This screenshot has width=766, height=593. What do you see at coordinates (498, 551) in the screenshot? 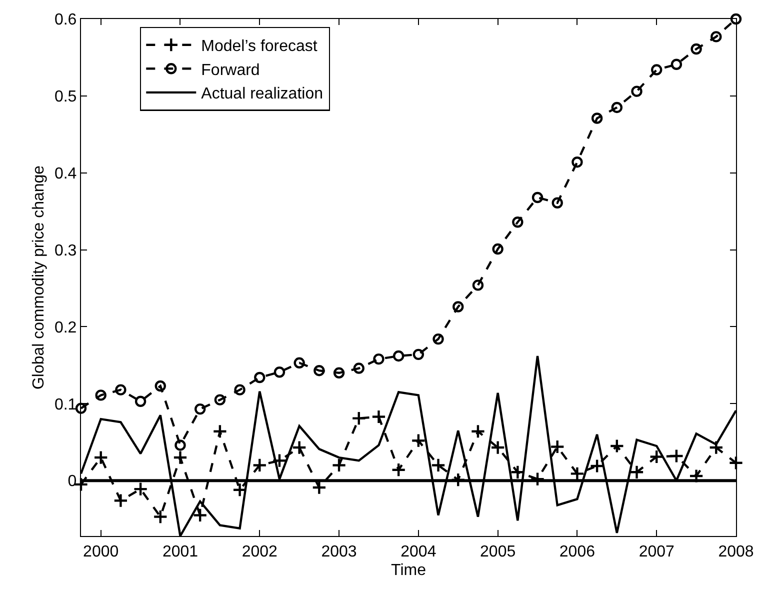
I see `x-tick-label: 2005` at bounding box center [498, 551].